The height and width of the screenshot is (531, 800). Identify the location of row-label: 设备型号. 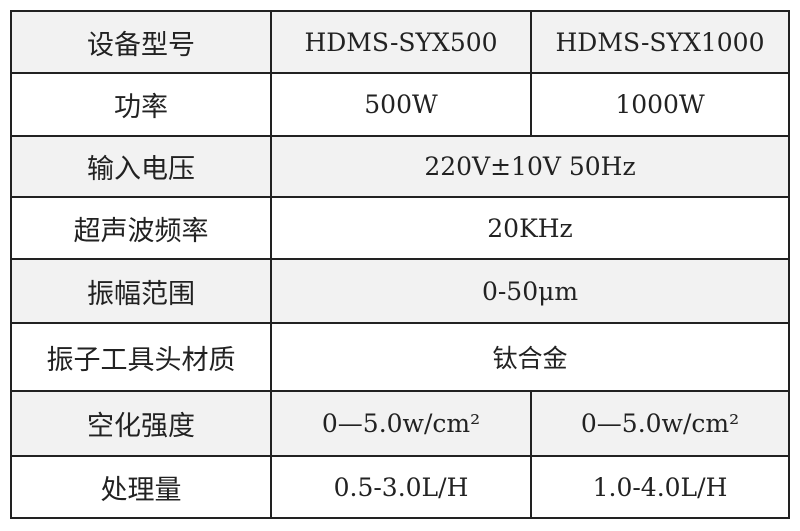
(141, 42).